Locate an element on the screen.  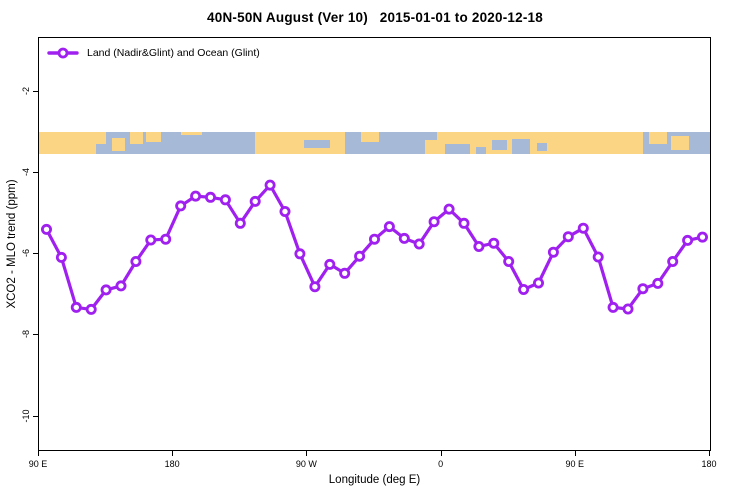
x-tick-label: 90 W is located at coordinates (306, 464).